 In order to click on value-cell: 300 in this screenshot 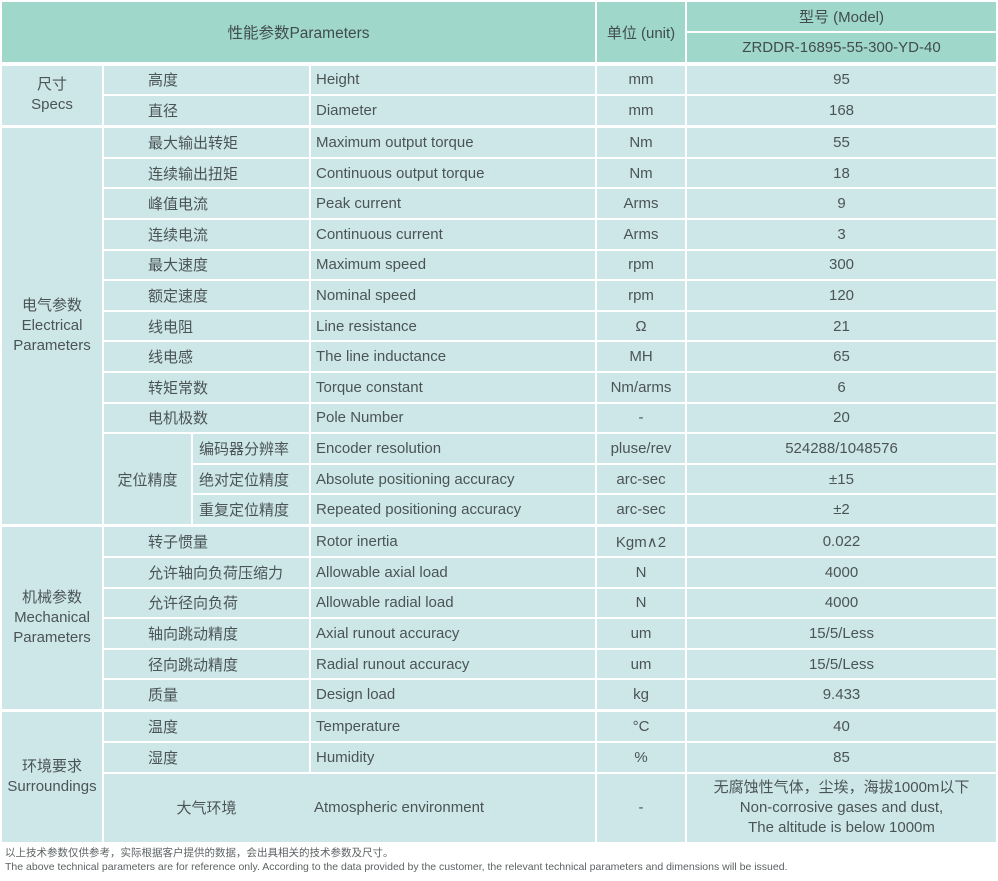, I will do `click(841, 265)`.